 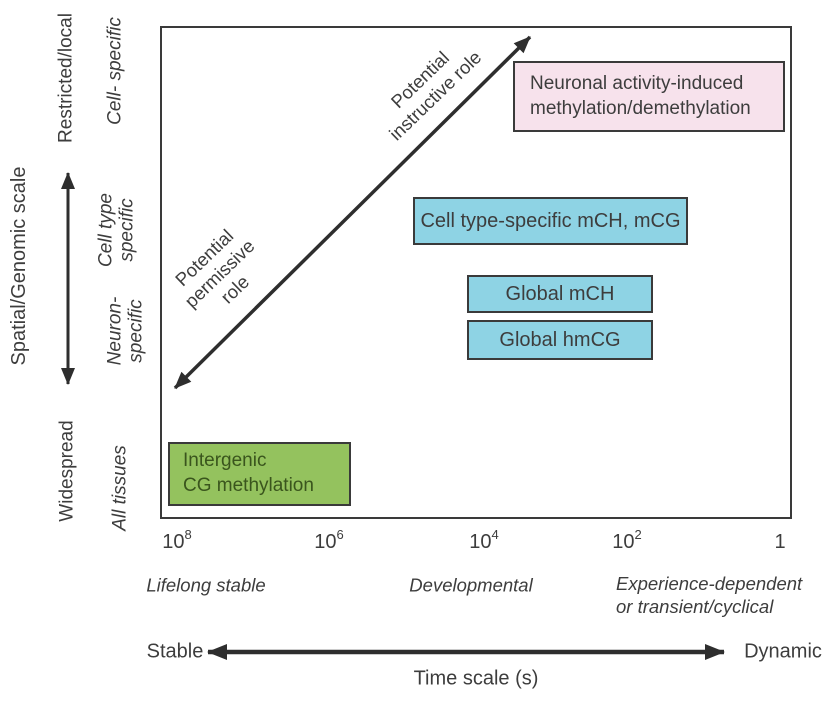 I want to click on box-global-hmcg: Global hmCG, so click(x=560, y=340).